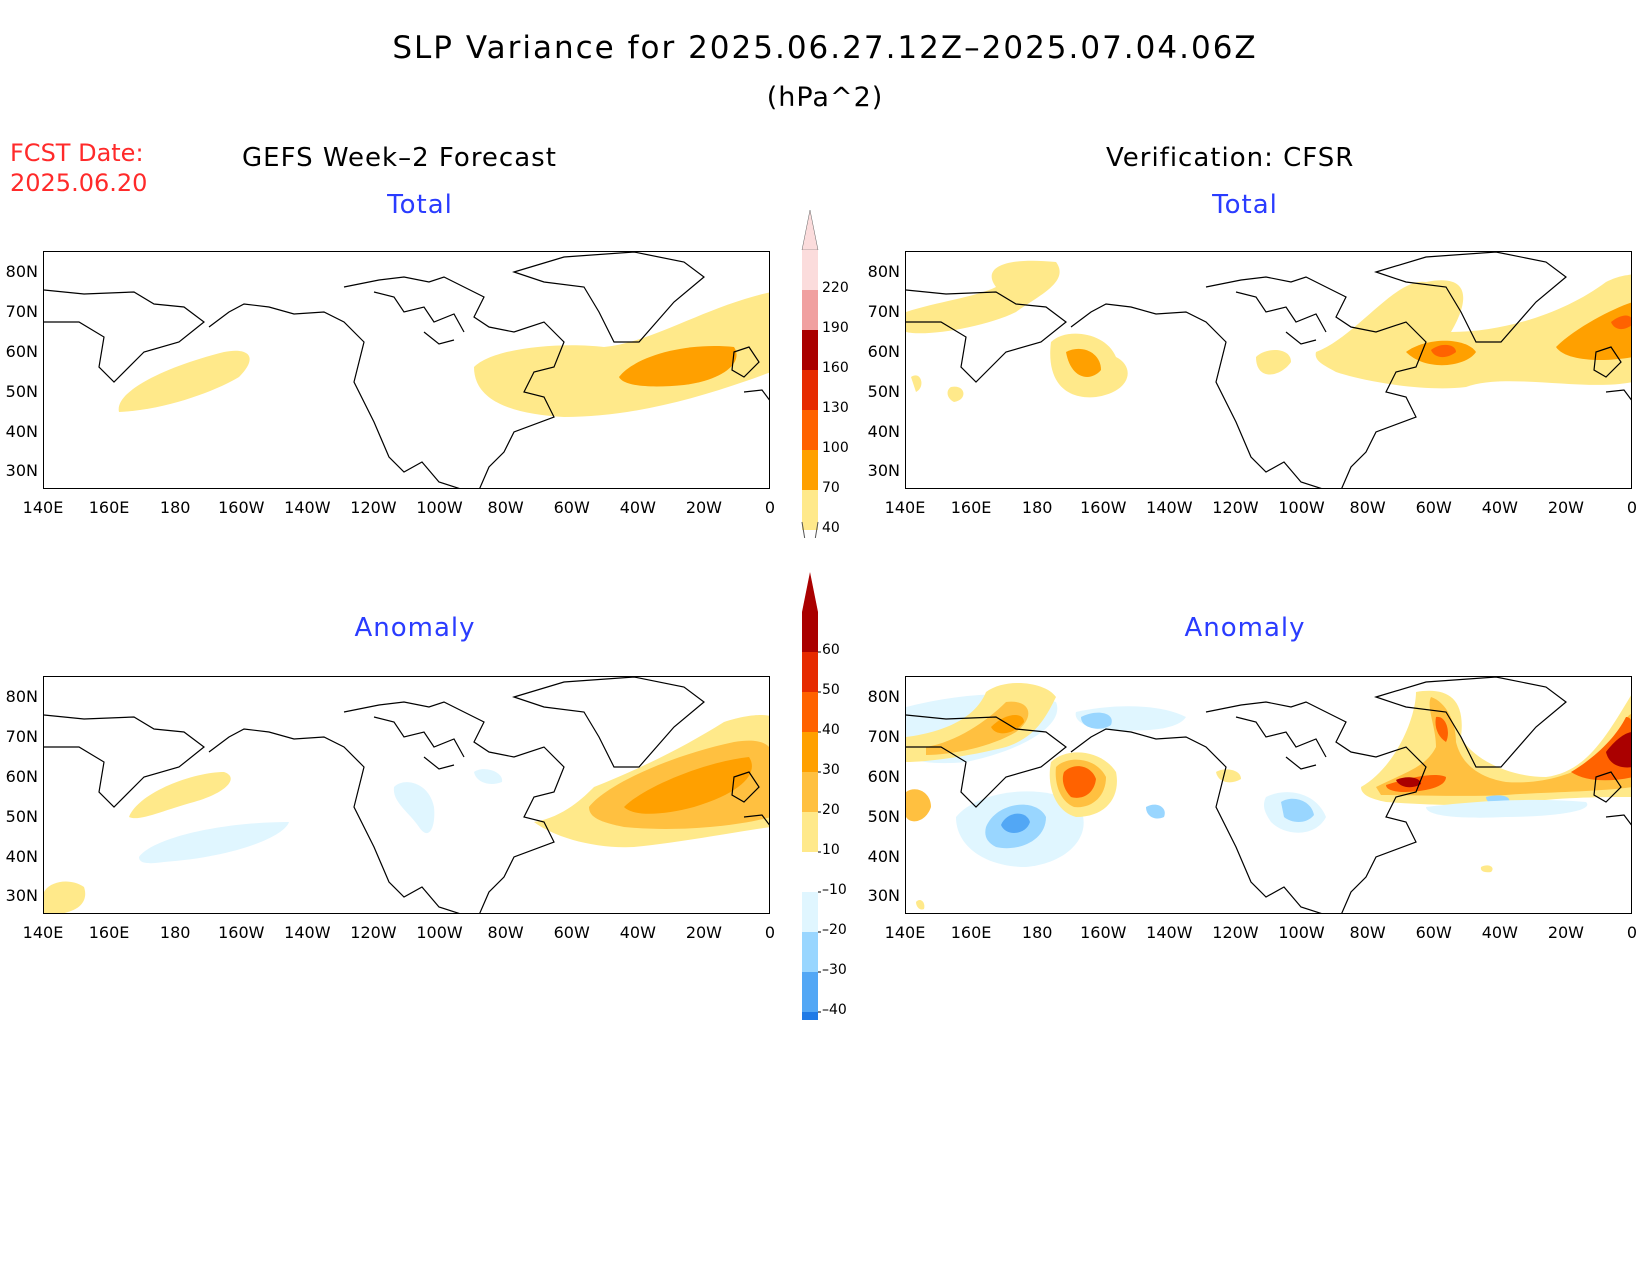 This screenshot has height=1275, width=1650. Describe the element at coordinates (811, 796) in the screenshot. I see `anomaly-colorbar` at that location.